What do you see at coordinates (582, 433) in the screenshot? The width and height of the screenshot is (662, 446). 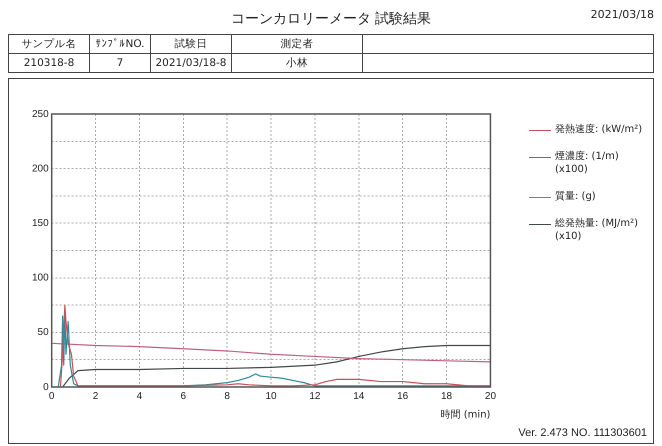 I see `text: Ver. 2.473 NO. 111303601` at bounding box center [582, 433].